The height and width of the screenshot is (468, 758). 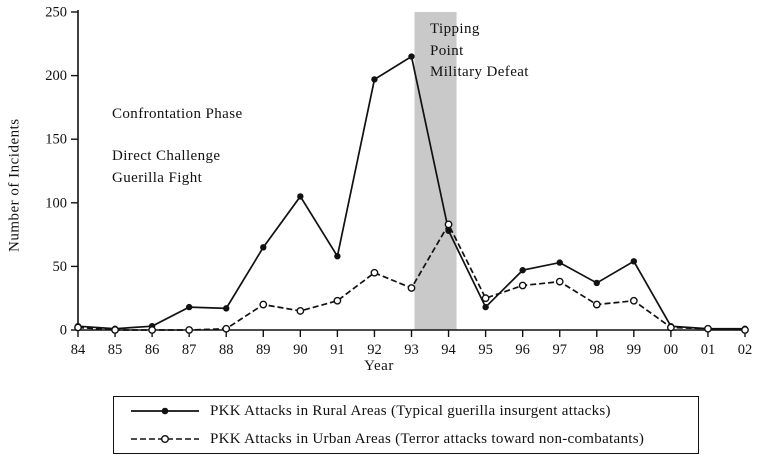 What do you see at coordinates (479, 72) in the screenshot?
I see `annotation-tipping-line3: Military Defeat` at bounding box center [479, 72].